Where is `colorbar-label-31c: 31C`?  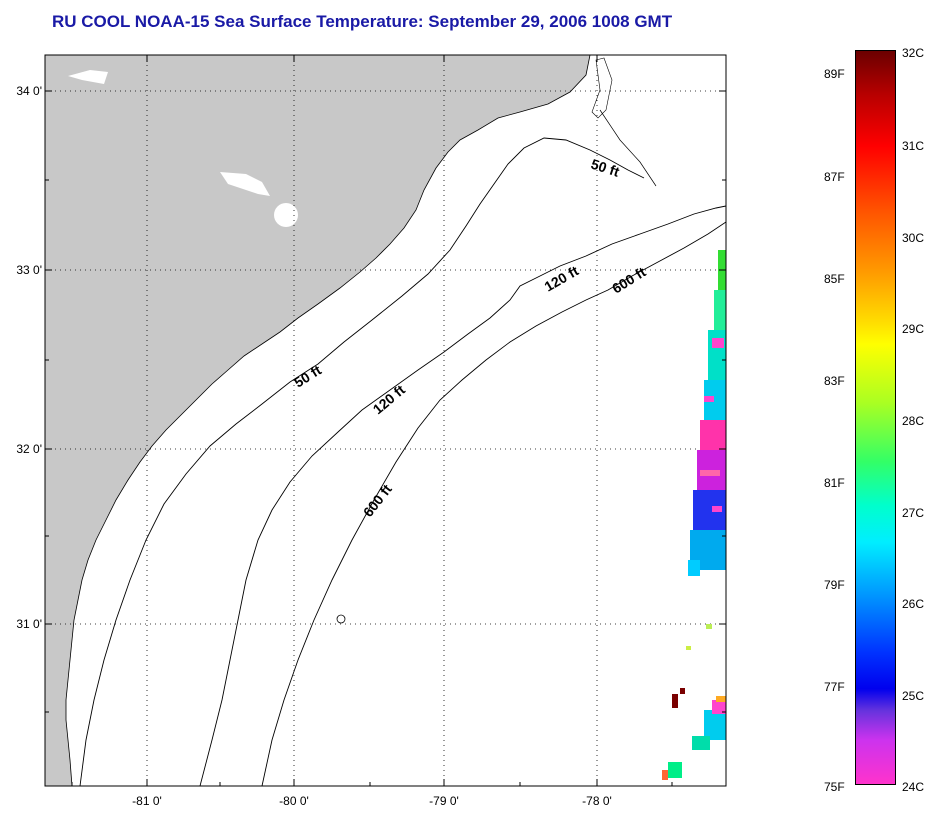
colorbar-label-31c: 31C is located at coordinates (913, 146).